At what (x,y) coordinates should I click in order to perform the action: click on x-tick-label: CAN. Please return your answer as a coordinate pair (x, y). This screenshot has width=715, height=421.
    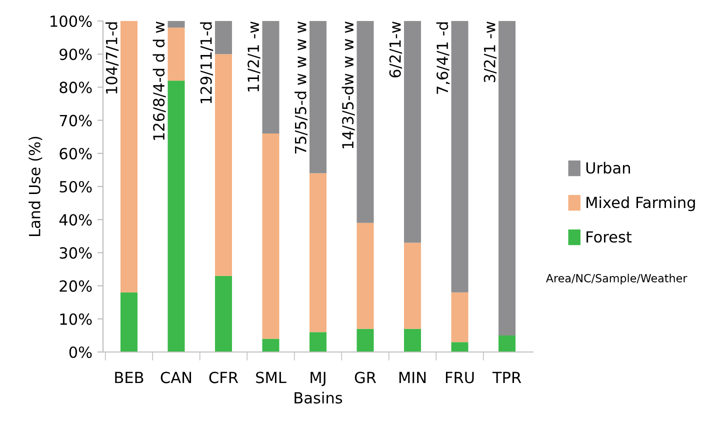
    Looking at the image, I should click on (176, 378).